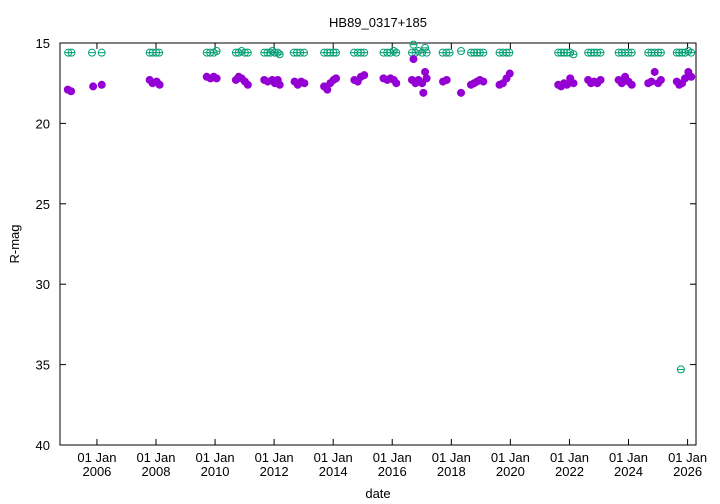  Describe the element at coordinates (392, 471) in the screenshot. I see `x-tick-year: 2016` at that location.